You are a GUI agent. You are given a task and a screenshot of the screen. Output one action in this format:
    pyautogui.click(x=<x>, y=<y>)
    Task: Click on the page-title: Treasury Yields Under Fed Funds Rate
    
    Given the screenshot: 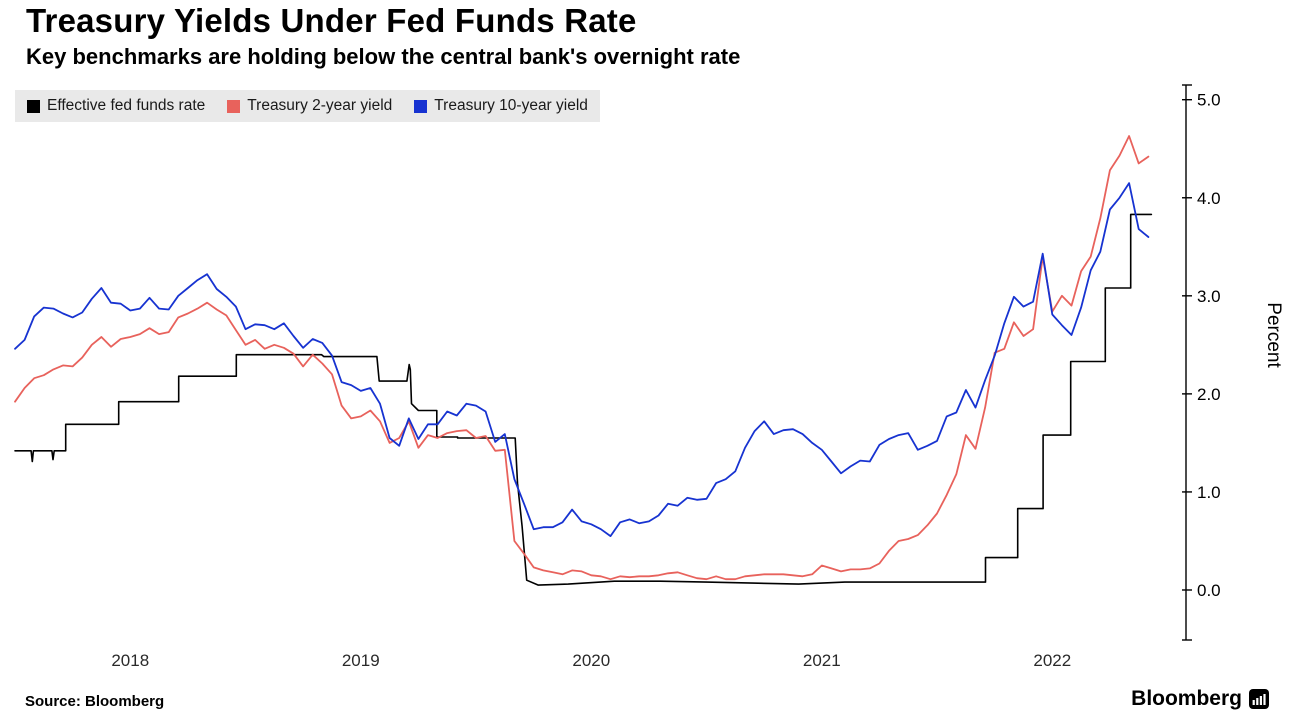 What is the action you would take?
    pyautogui.click(x=331, y=20)
    